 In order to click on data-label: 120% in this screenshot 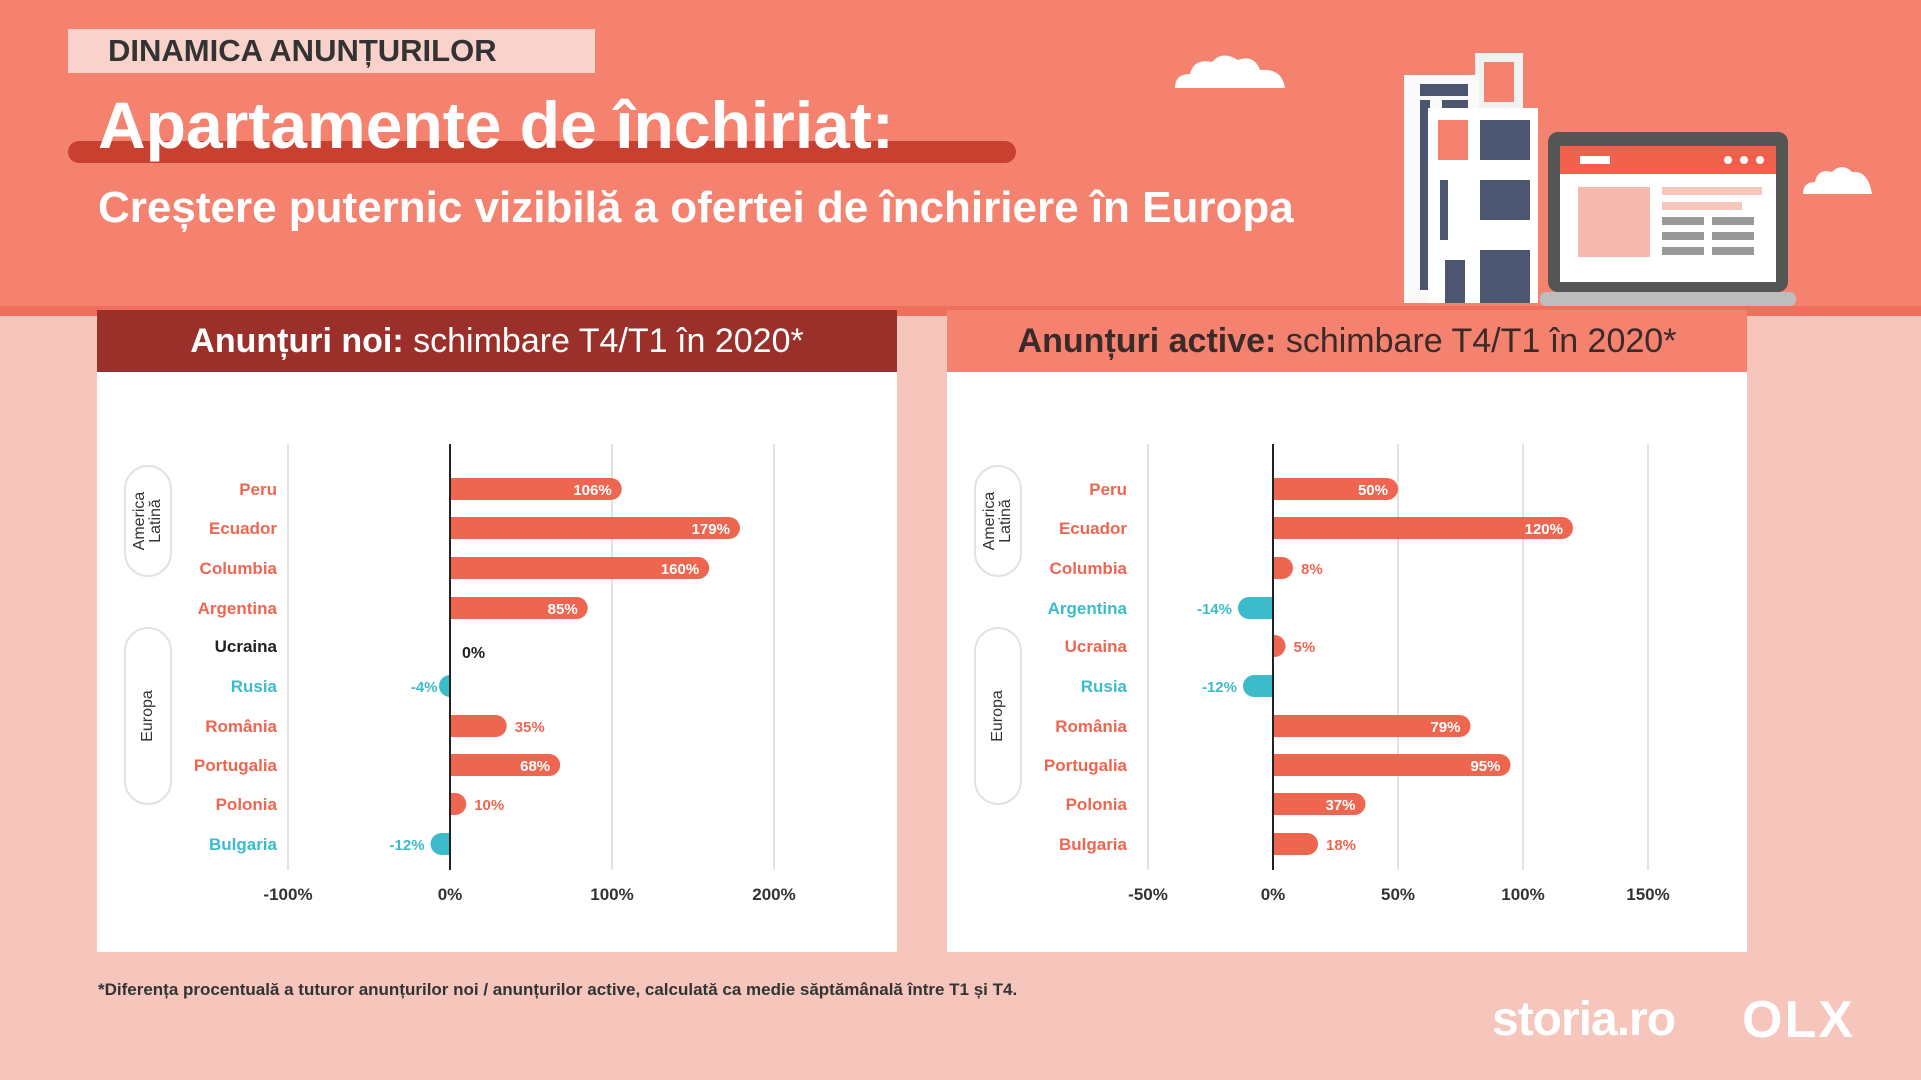, I will do `click(1544, 529)`.